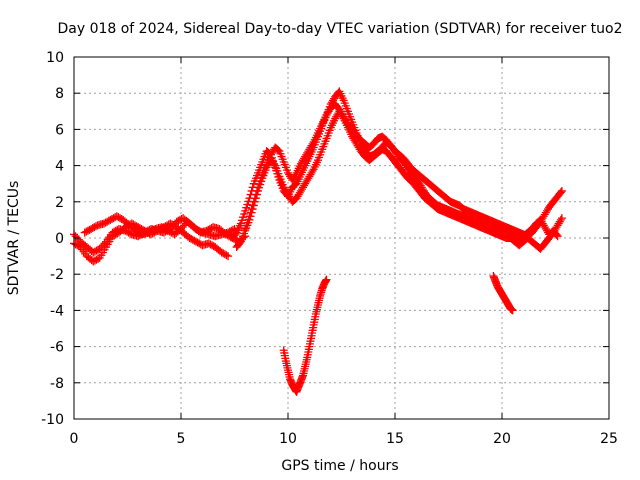 This screenshot has width=640, height=480. What do you see at coordinates (57, 275) in the screenshot?
I see `y-tick-label: -2` at bounding box center [57, 275].